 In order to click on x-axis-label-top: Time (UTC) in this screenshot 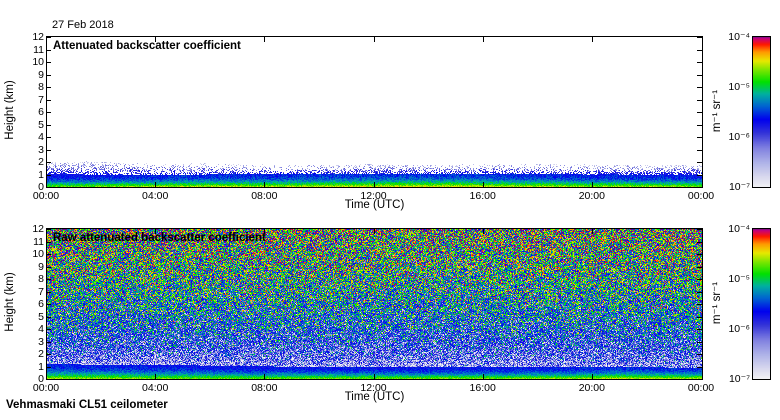, I will do `click(374, 205)`.